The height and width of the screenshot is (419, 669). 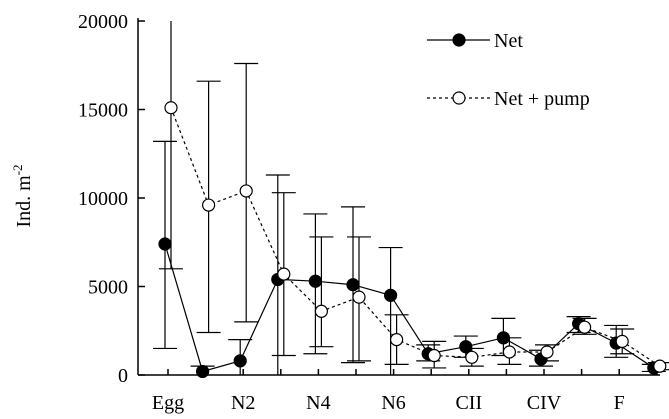 What do you see at coordinates (24, 201) in the screenshot?
I see `y-axis-label-text: Ind. m` at bounding box center [24, 201].